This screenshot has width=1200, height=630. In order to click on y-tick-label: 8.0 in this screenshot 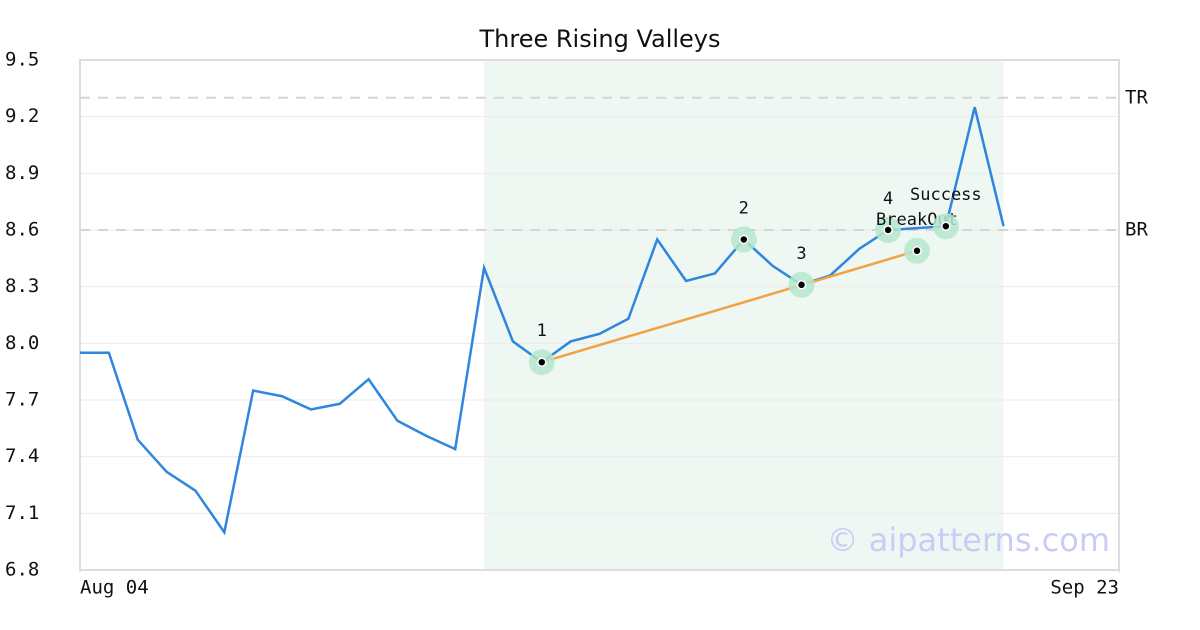, I will do `click(22, 343)`.